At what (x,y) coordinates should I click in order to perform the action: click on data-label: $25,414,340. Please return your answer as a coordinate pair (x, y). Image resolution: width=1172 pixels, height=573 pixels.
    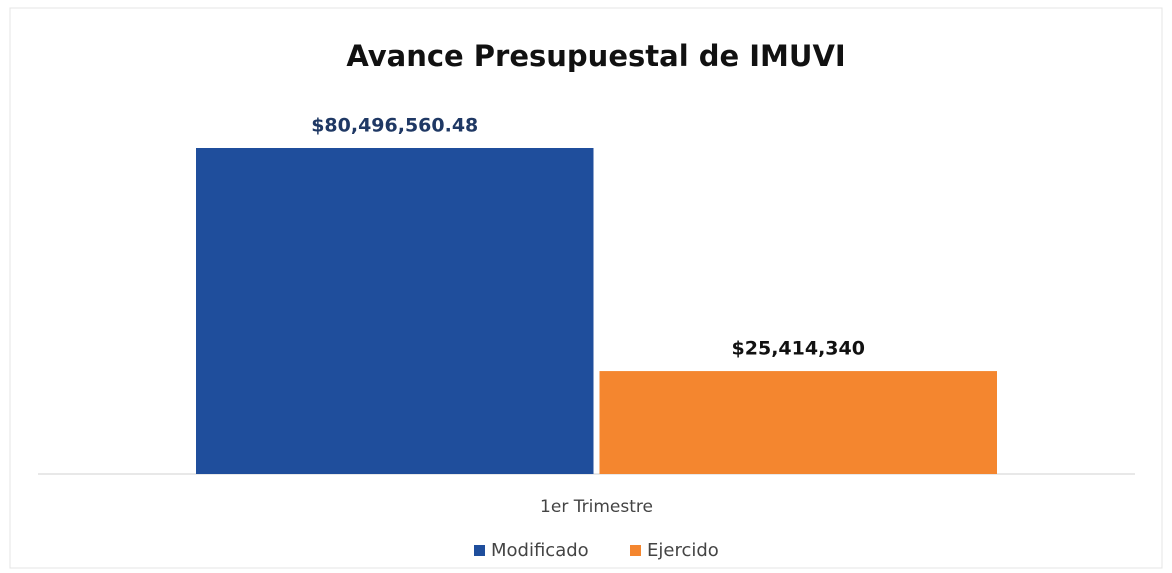
    Looking at the image, I should click on (798, 349).